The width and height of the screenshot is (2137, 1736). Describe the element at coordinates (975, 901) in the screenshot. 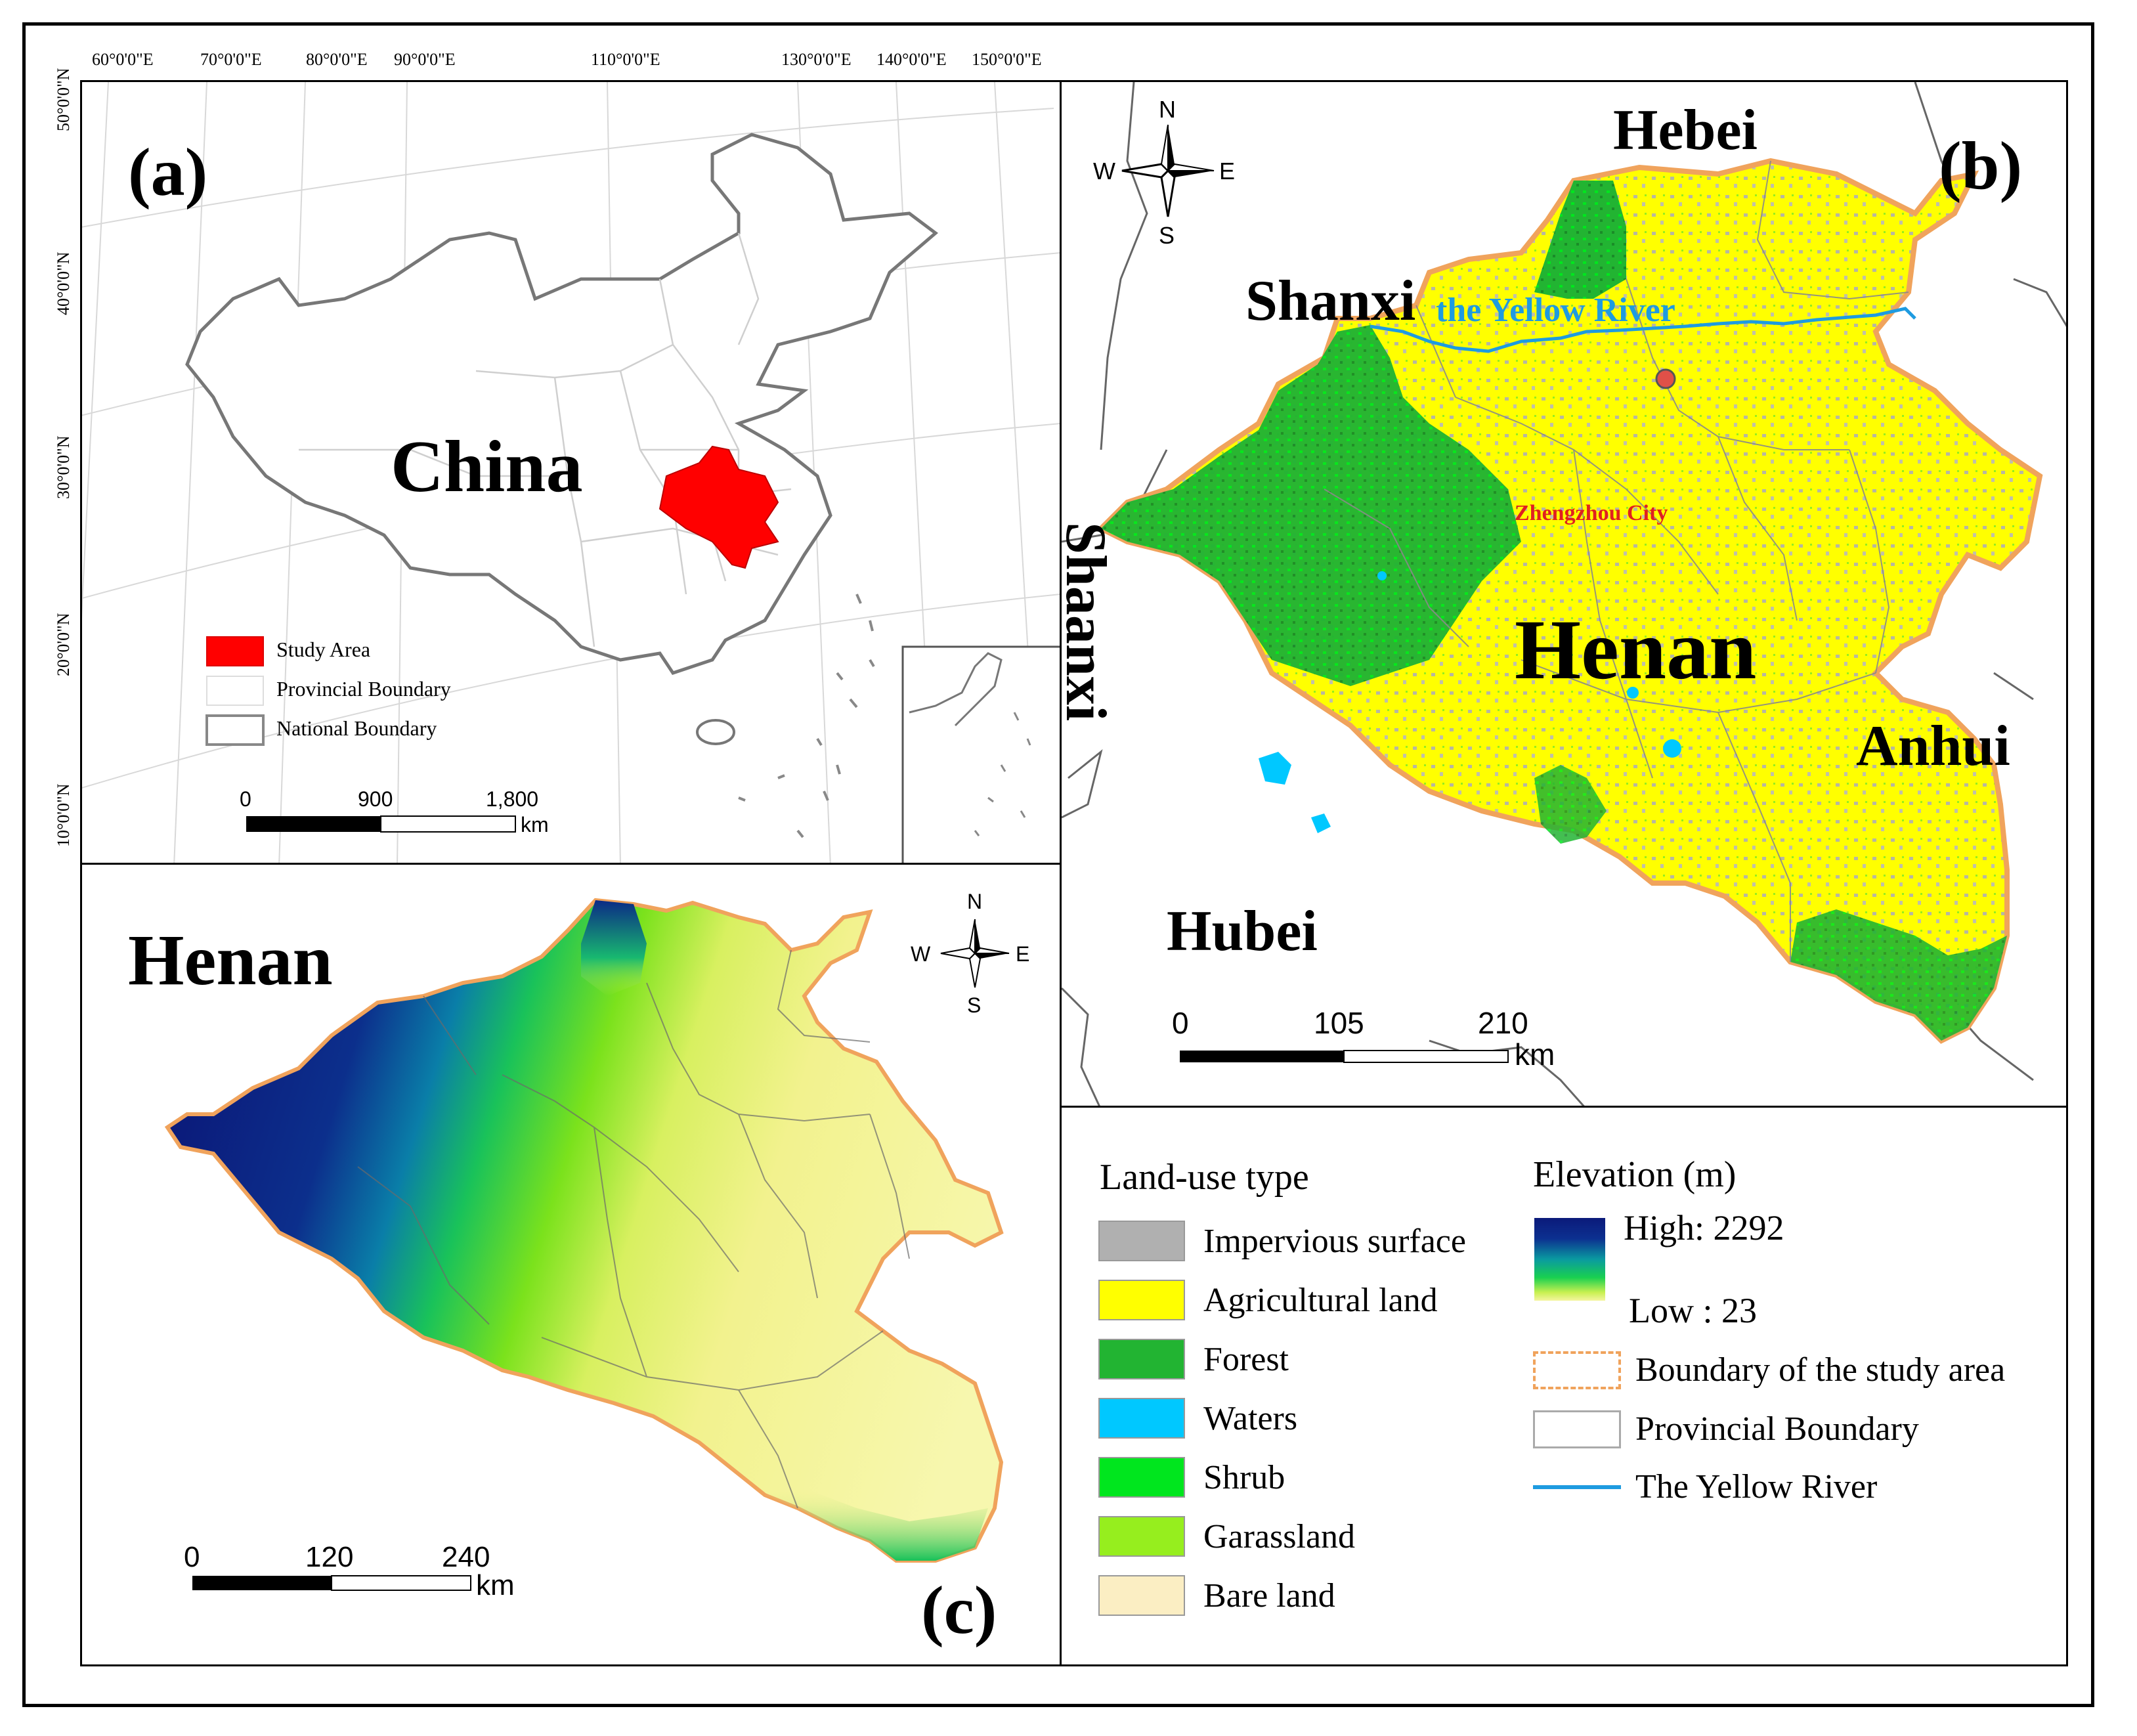

I see `compass-c-n: N` at that location.